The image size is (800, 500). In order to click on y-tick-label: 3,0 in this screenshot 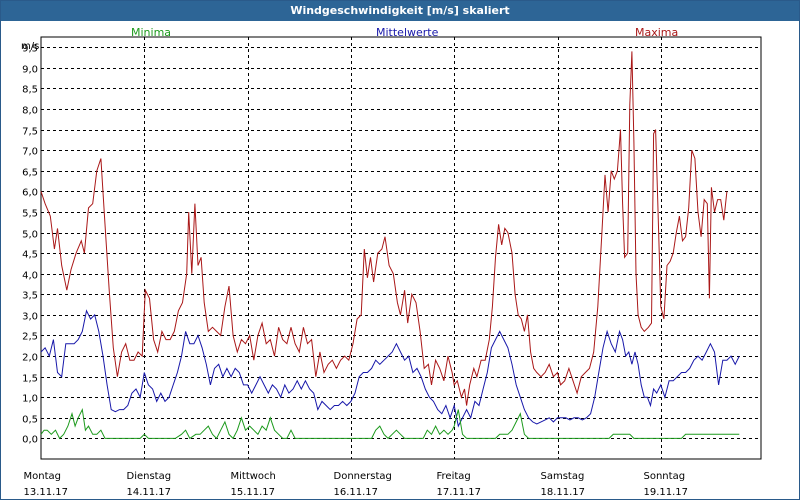, I will do `click(30, 317)`.